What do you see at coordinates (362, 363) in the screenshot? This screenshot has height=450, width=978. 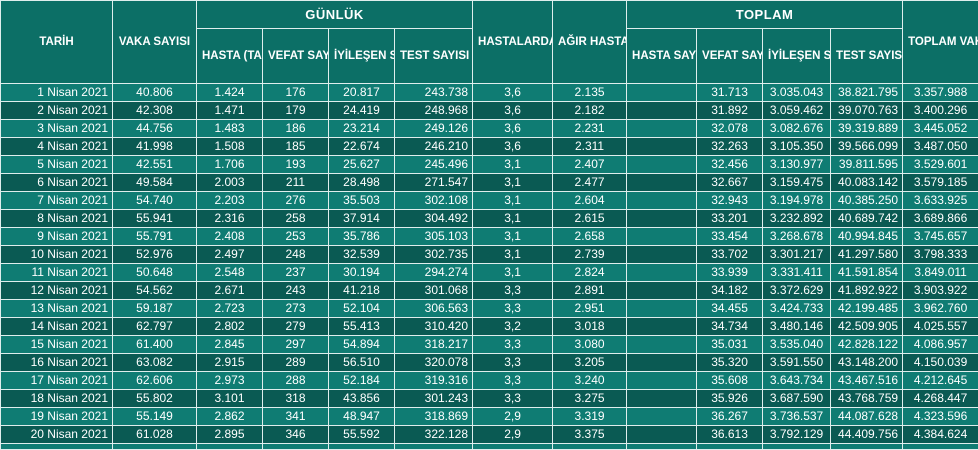 I see `cell-gunluk-iyilesen: 56.510` at bounding box center [362, 363].